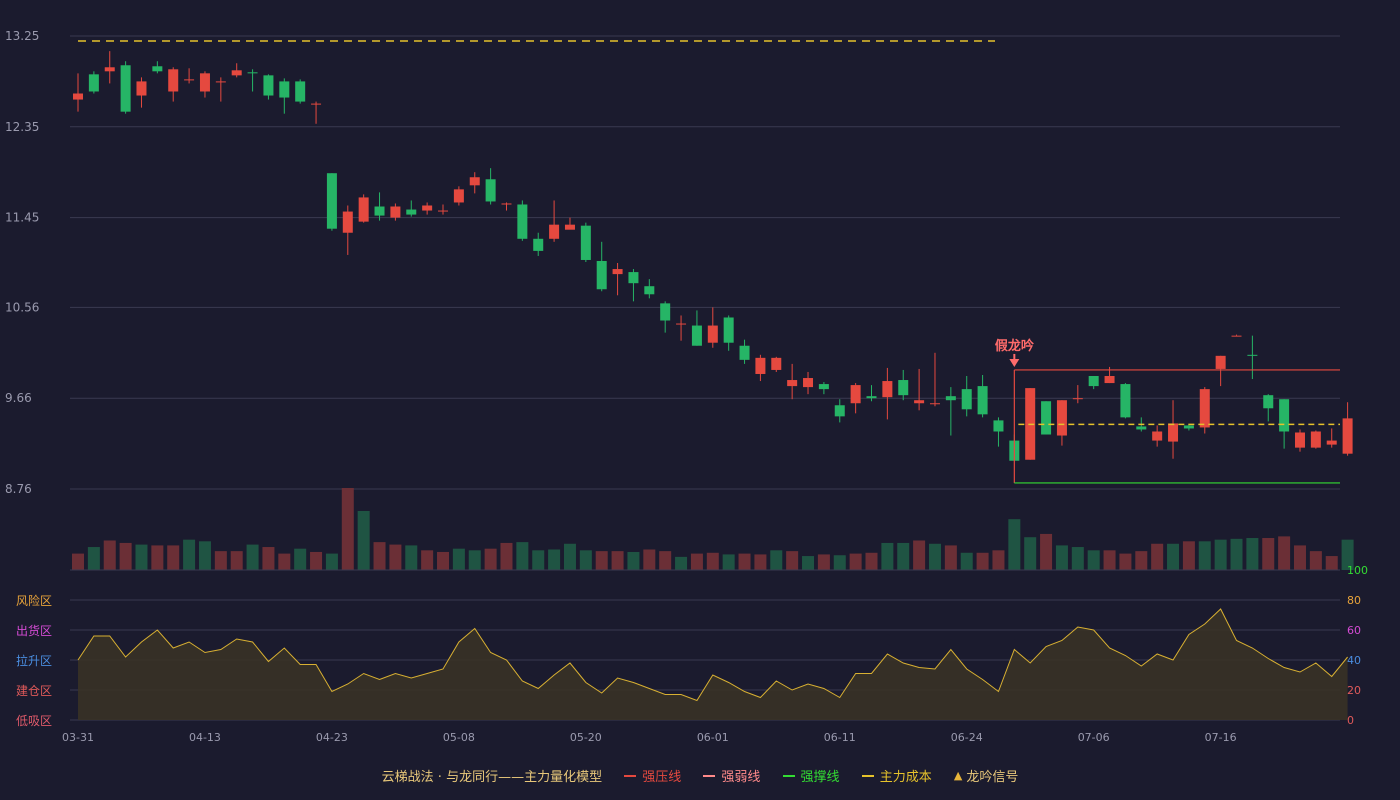  Describe the element at coordinates (78, 737) in the screenshot. I see `x-tick-label: 03-31` at that location.